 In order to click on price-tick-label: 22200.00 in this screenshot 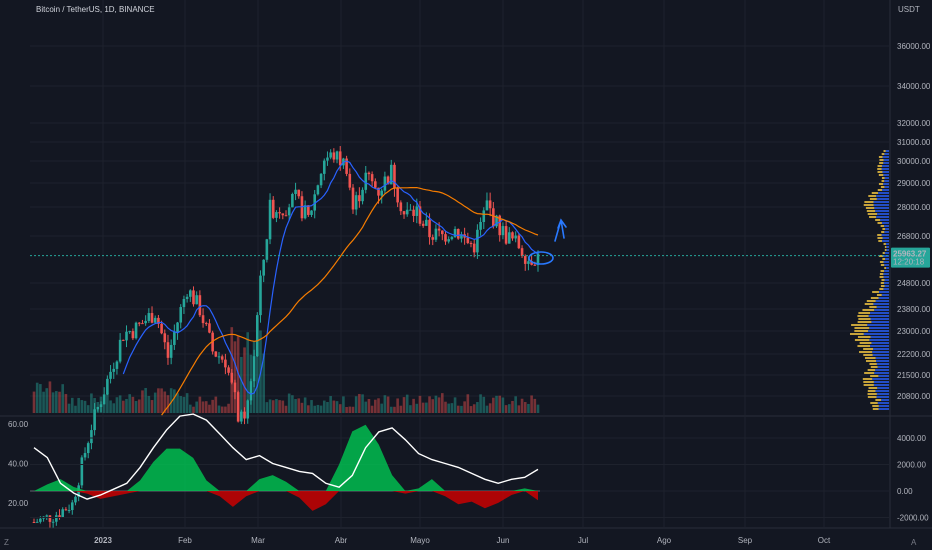, I will do `click(914, 354)`.